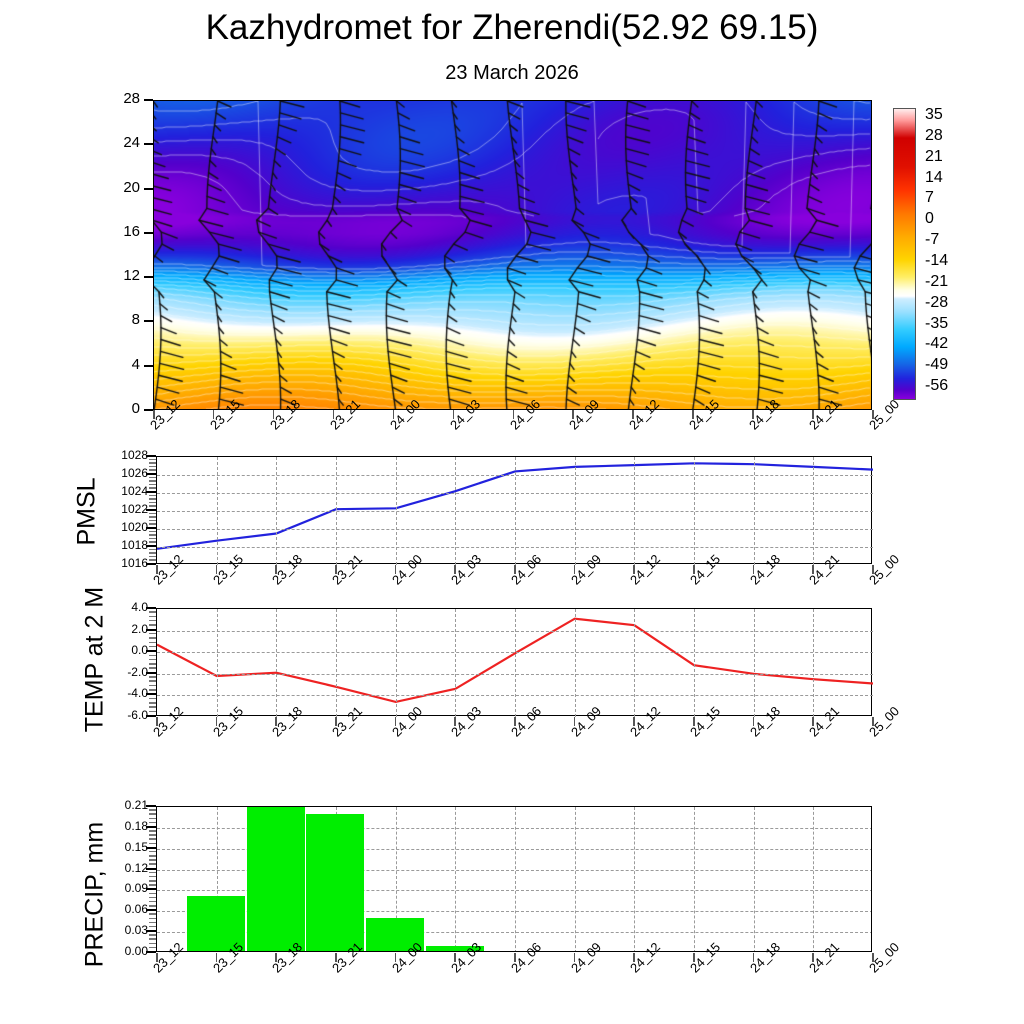 This screenshot has width=1024, height=1024. I want to click on page-title: Kazhydromet for Zherendi(52.92 69.15), so click(512, 27).